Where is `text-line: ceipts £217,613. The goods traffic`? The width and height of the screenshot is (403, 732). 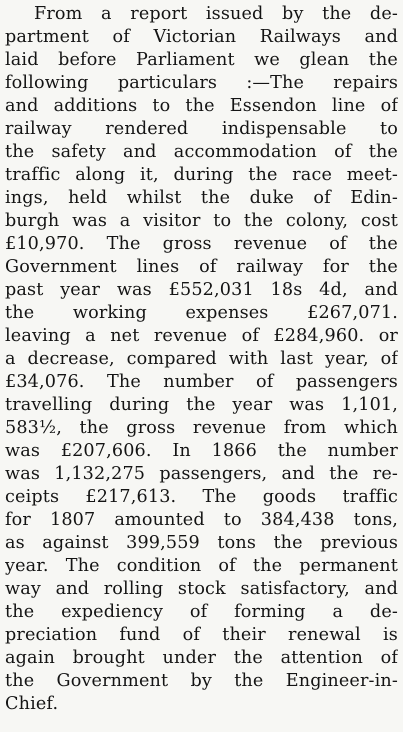 text-line: ceipts £217,613. The goods traffic is located at coordinates (201, 497).